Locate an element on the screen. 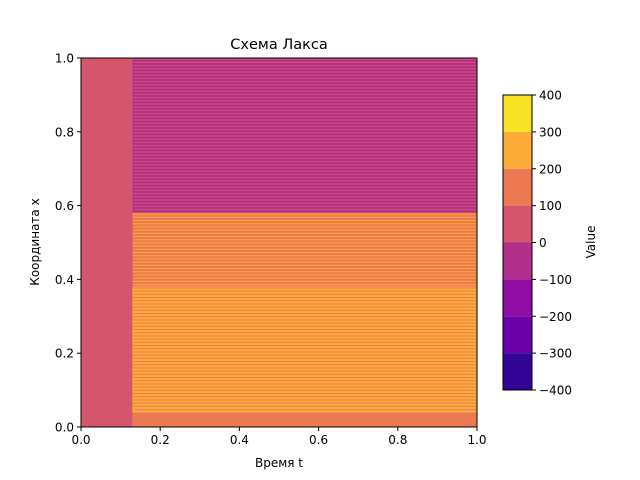 The height and width of the screenshot is (480, 640). colorbar-tick-label: 300 is located at coordinates (550, 132).